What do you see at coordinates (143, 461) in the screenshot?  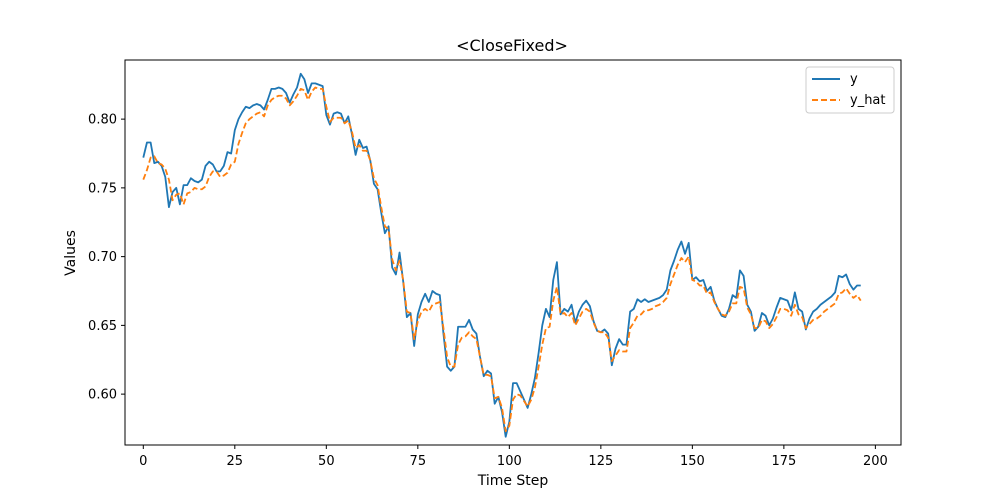 I see `x-tick-label: 0` at bounding box center [143, 461].